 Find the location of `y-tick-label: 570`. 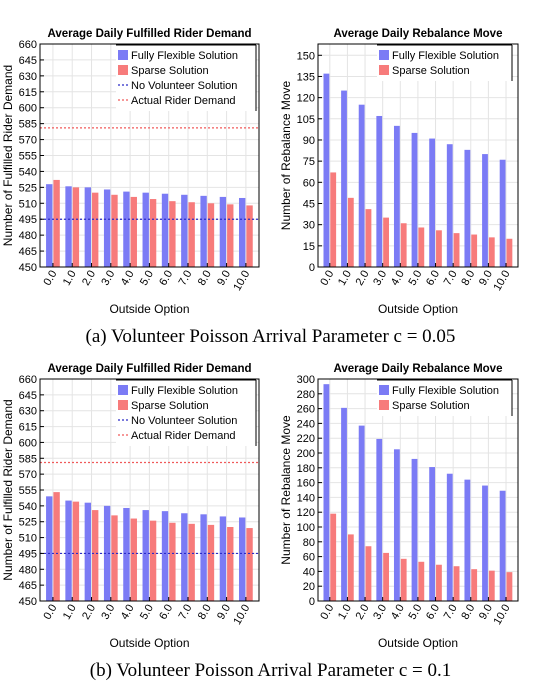

y-tick-label: 570 is located at coordinates (28, 141).